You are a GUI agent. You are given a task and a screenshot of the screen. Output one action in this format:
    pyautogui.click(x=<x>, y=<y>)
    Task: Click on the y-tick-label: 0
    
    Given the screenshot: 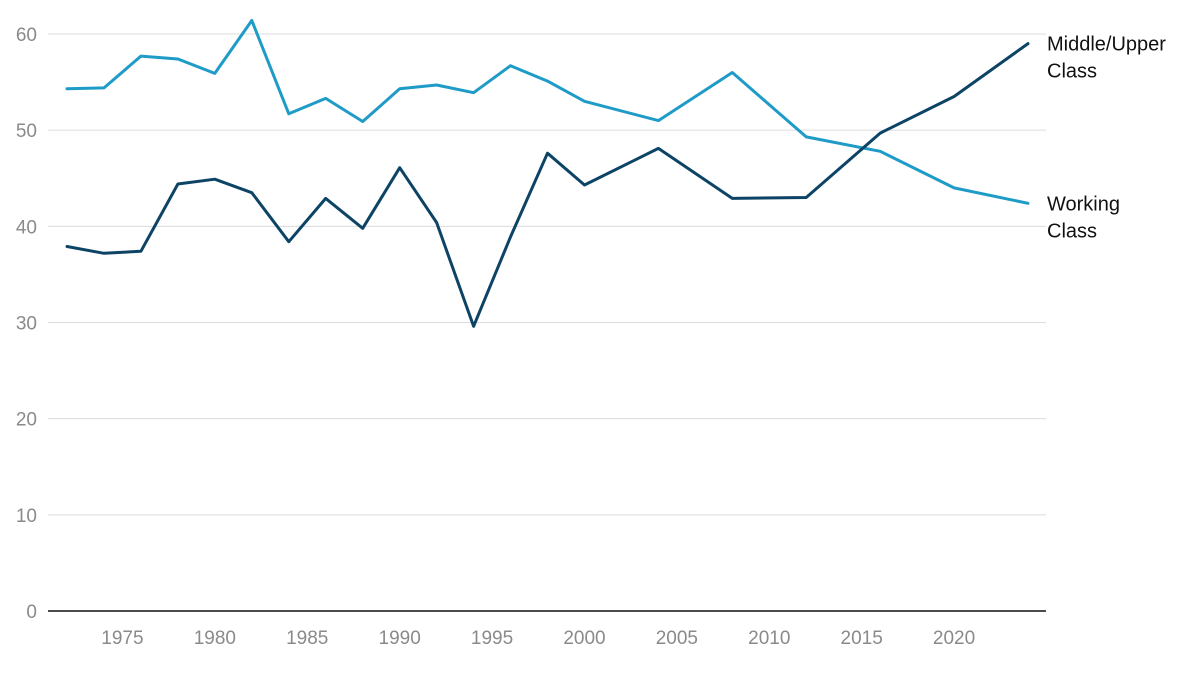 What is the action you would take?
    pyautogui.click(x=31, y=612)
    